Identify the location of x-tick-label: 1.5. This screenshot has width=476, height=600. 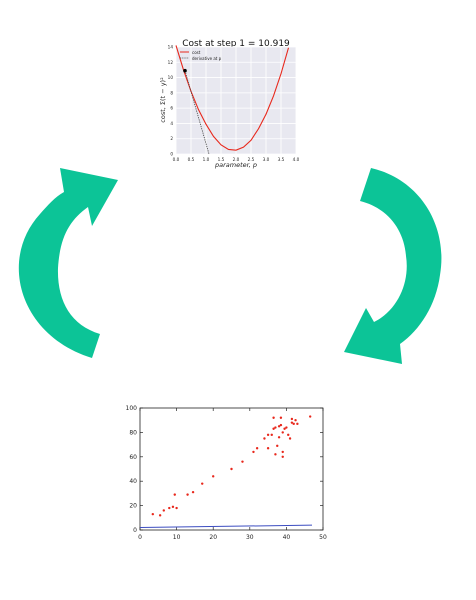
(221, 159).